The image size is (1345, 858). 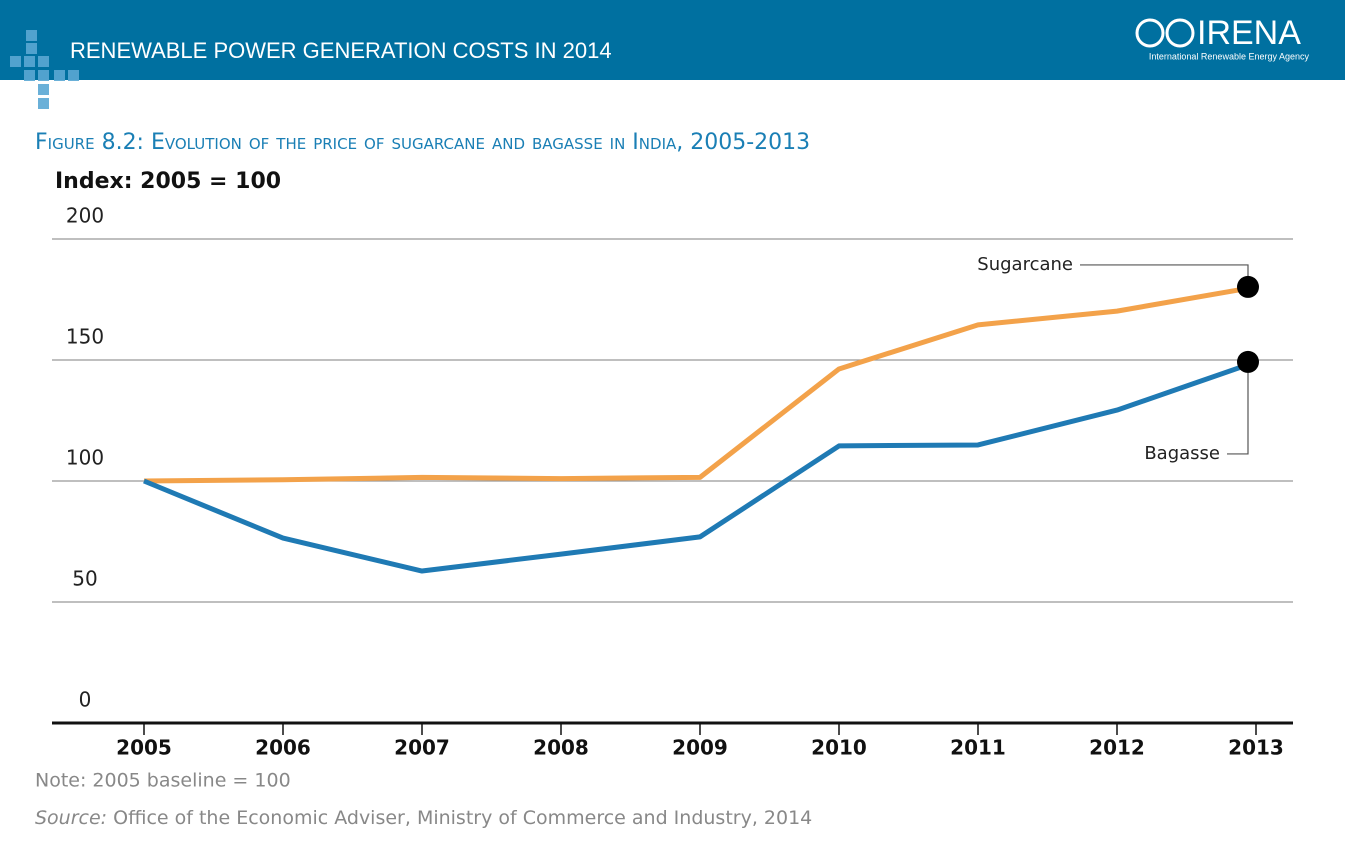 I want to click on y-axis-label: Index: 2005 = 100, so click(x=168, y=181).